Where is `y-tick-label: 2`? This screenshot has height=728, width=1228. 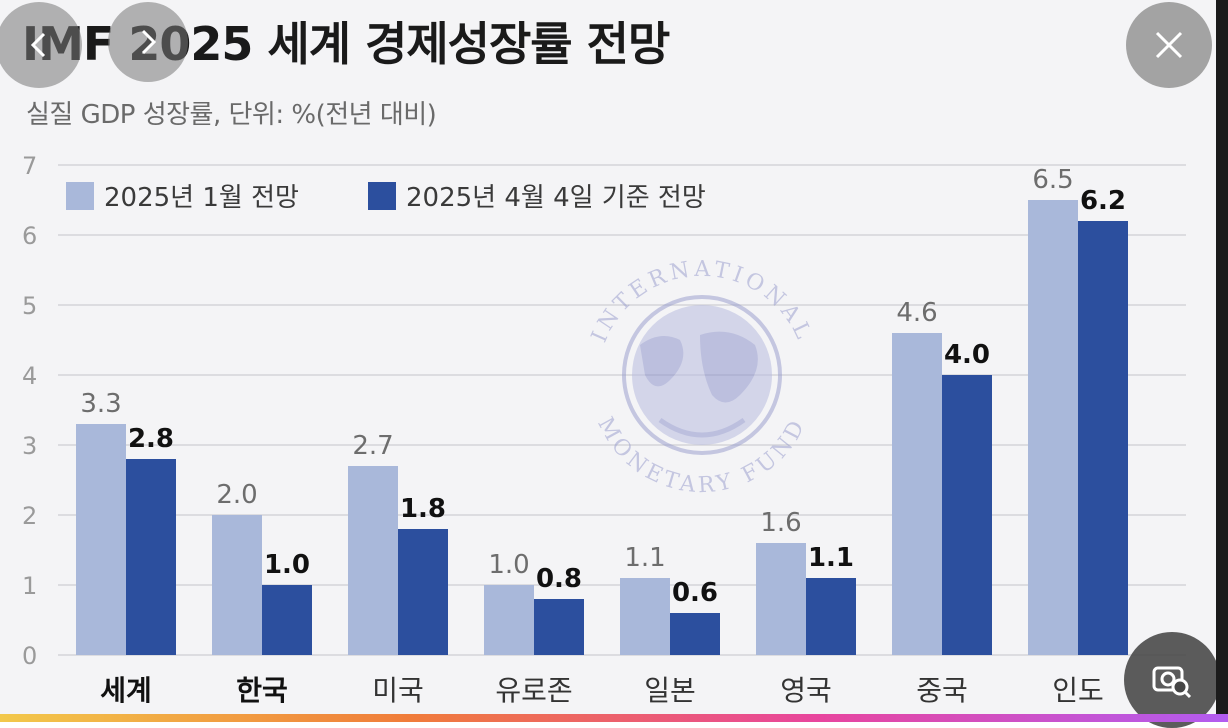
y-tick-label: 2 is located at coordinates (29, 516).